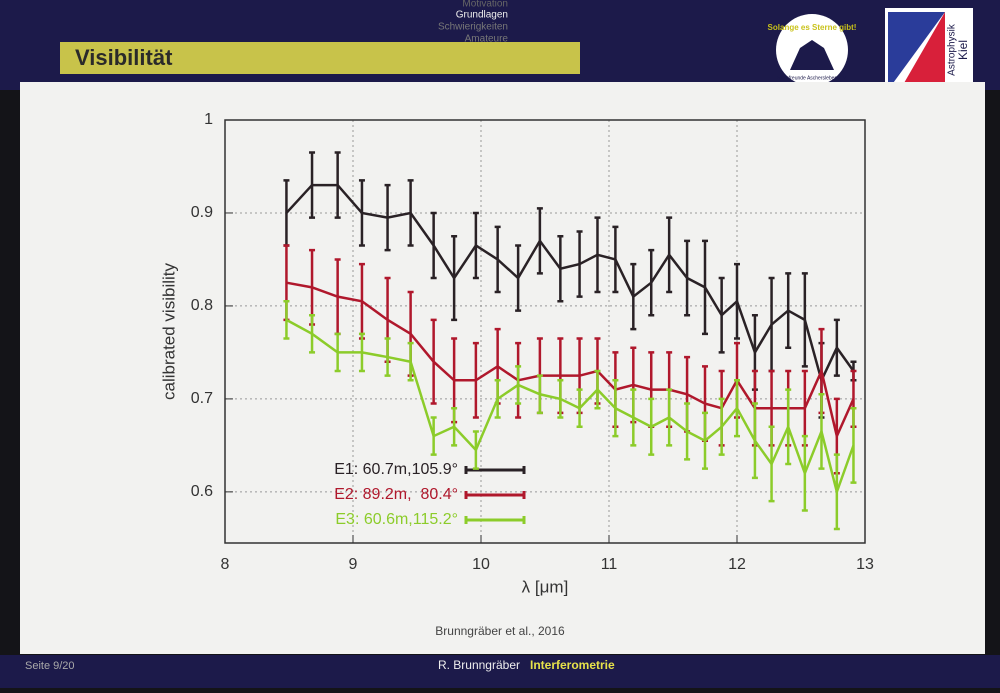 The image size is (1000, 693). I want to click on legend-label: E3: 60.6m,115.2°, so click(396, 519).